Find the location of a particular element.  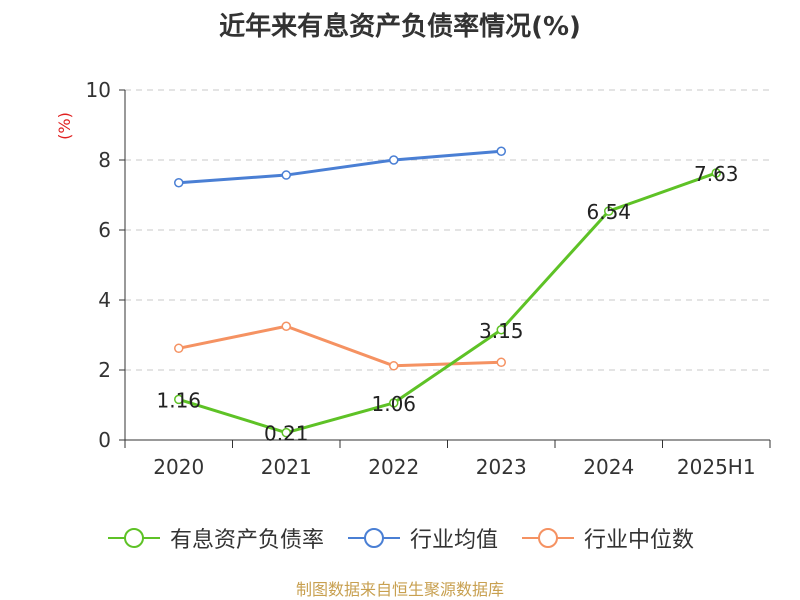

data-label: 6.54 is located at coordinates (608, 212).